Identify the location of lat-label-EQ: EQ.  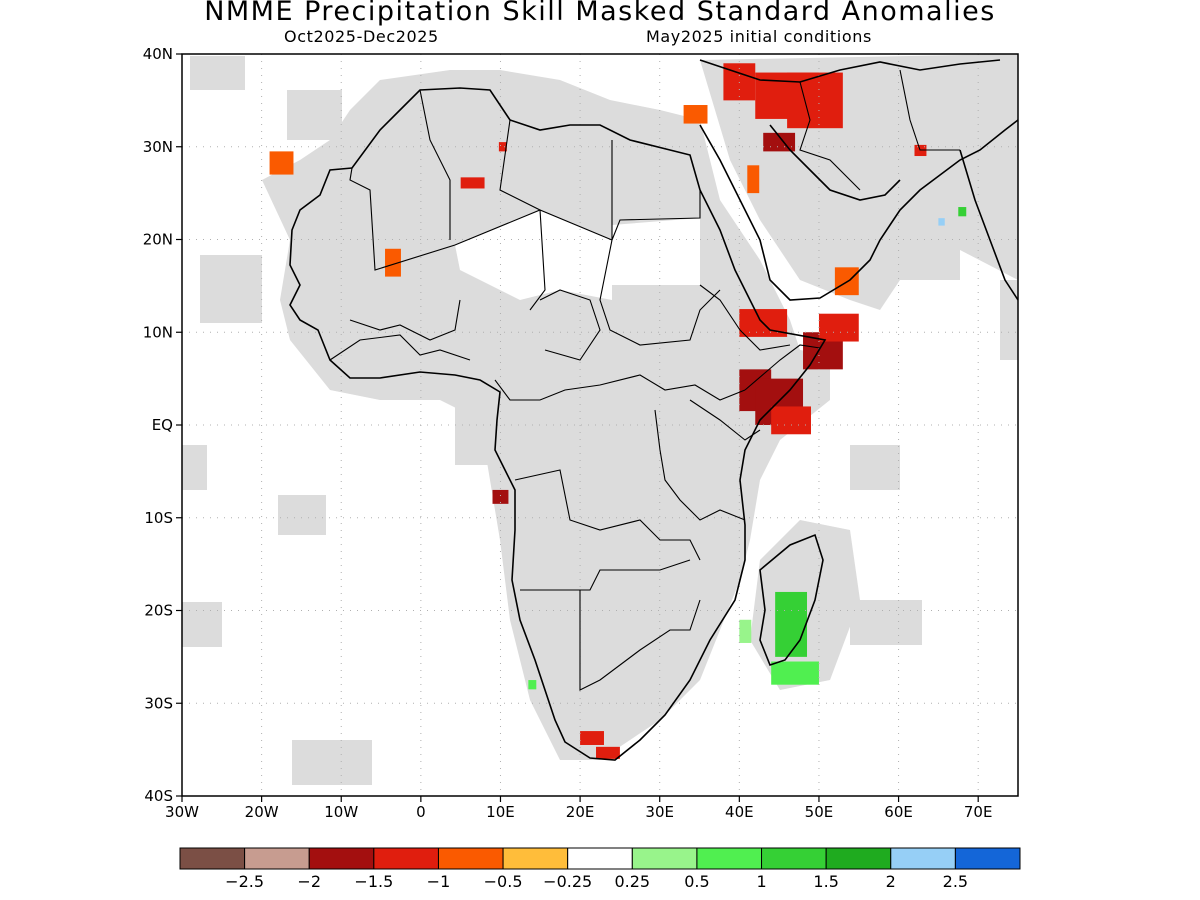
(162, 425).